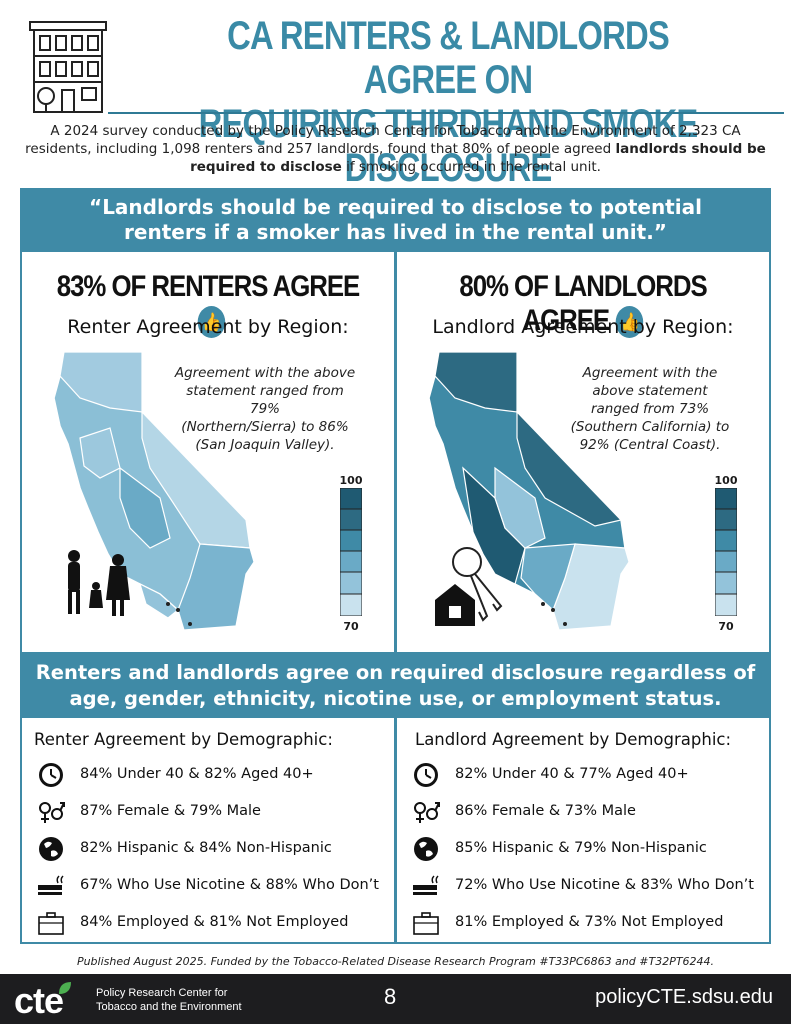  Describe the element at coordinates (68, 67) in the screenshot. I see `apartment-building-icon` at that location.